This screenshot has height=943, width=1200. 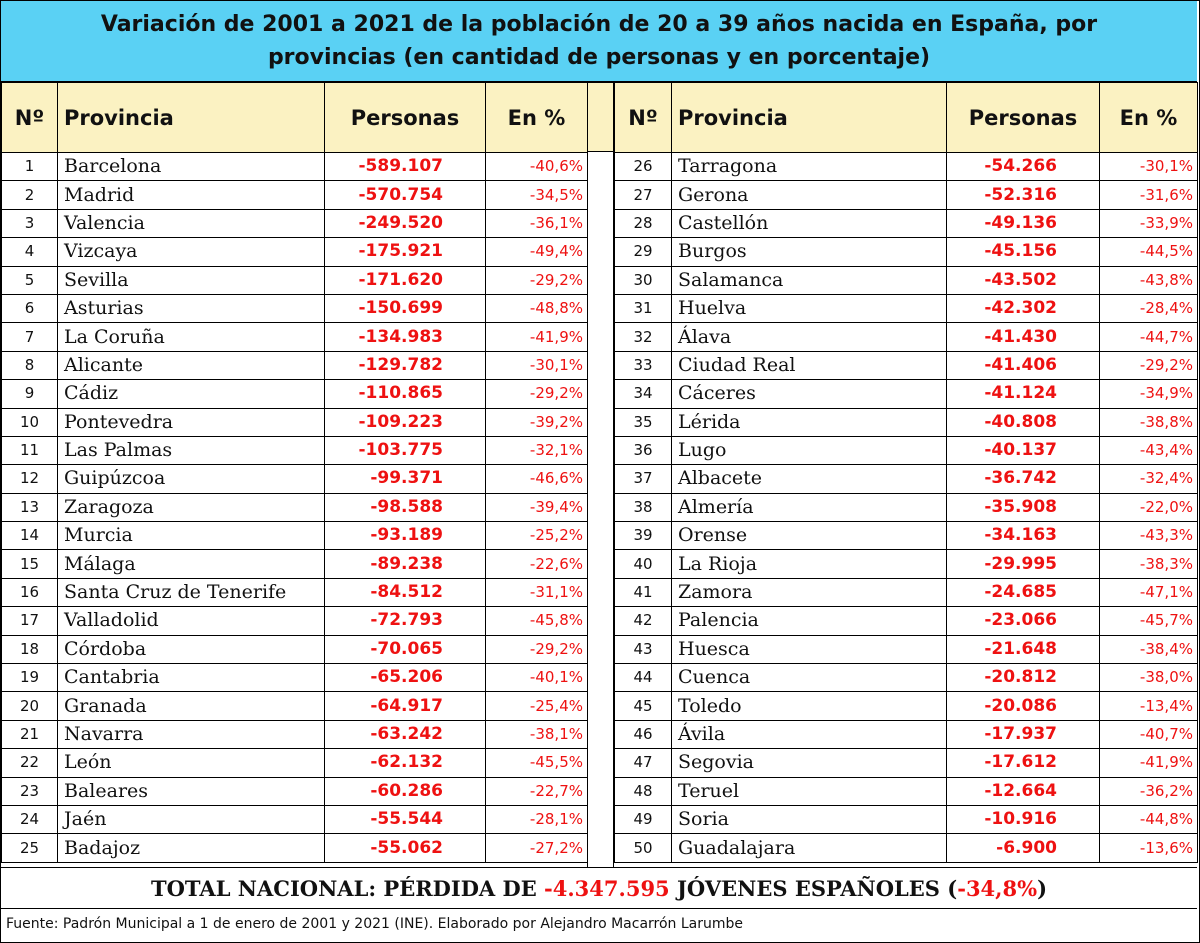 I want to click on table-row: 32 Álava -41.430 -44,7%, so click(x=906, y=337).